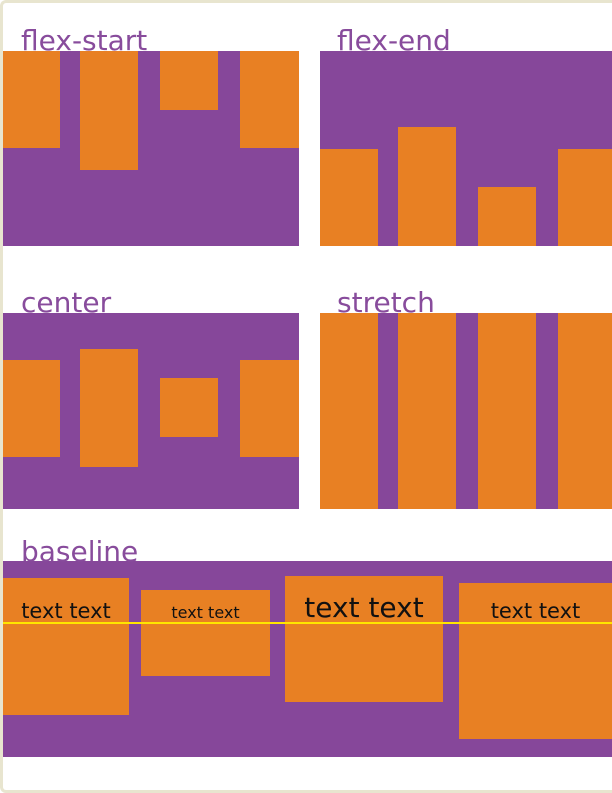 The image size is (612, 793). Describe the element at coordinates (466, 148) in the screenshot. I see `flex-end-container` at that location.